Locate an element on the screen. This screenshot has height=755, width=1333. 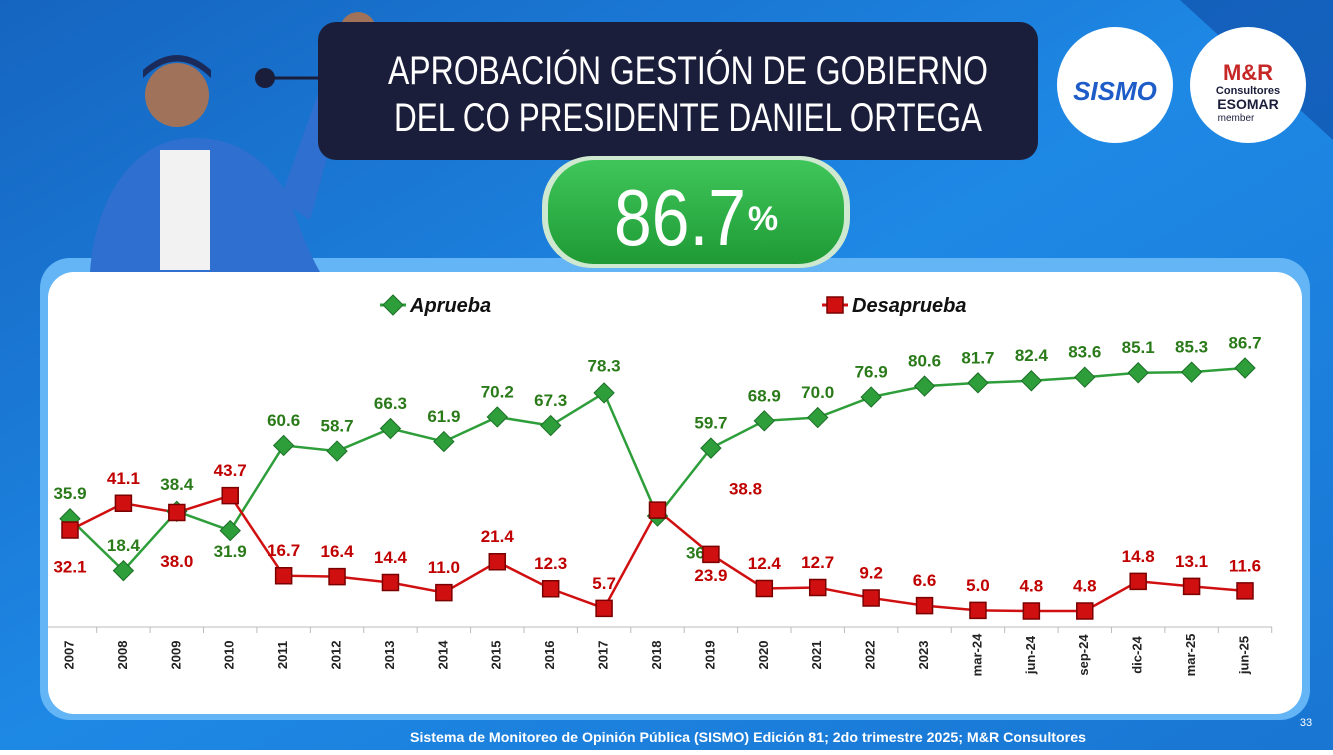
data-label: 14.8 is located at coordinates (1138, 556).